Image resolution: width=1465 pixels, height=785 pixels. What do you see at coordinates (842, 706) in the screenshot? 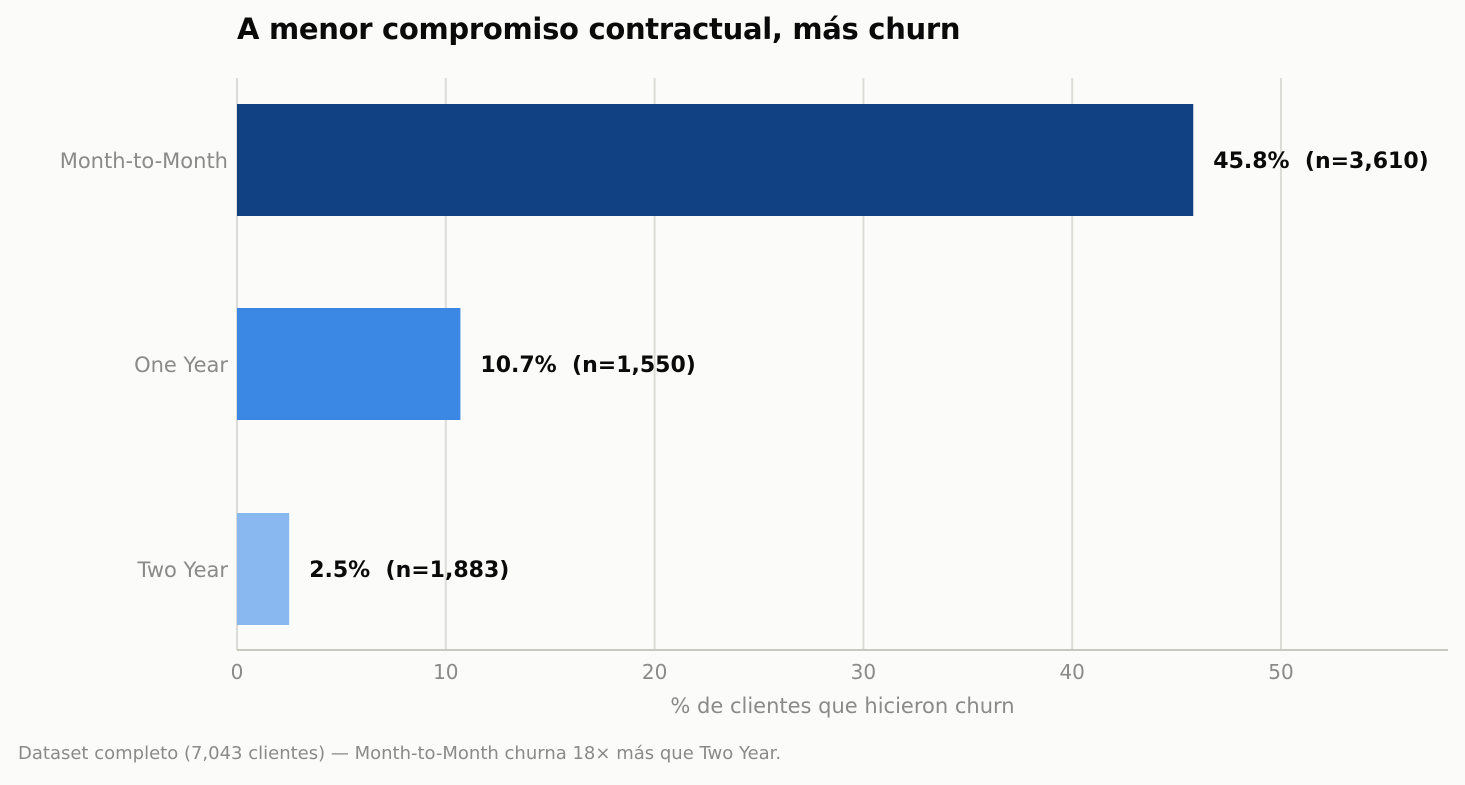
I see `x-axis-title: % de clientes que hicieron churn` at bounding box center [842, 706].